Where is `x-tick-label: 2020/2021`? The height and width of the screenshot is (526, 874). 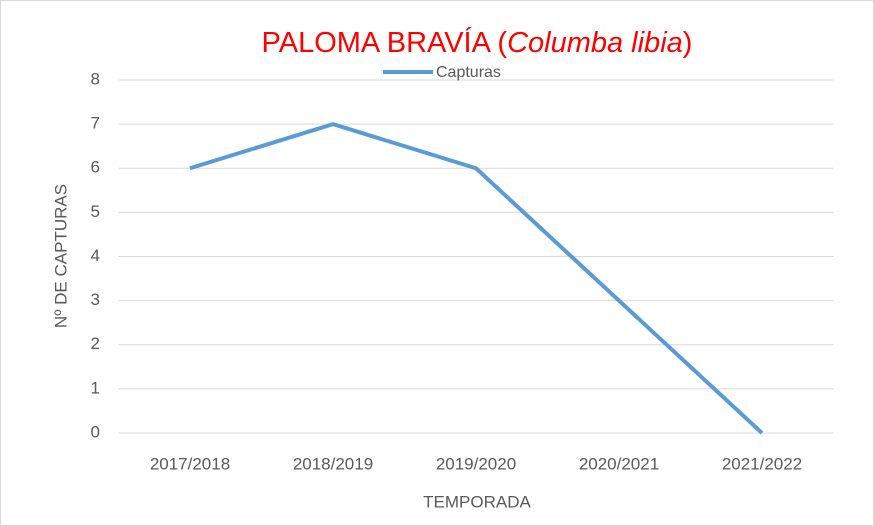 x-tick-label: 2020/2021 is located at coordinates (619, 463).